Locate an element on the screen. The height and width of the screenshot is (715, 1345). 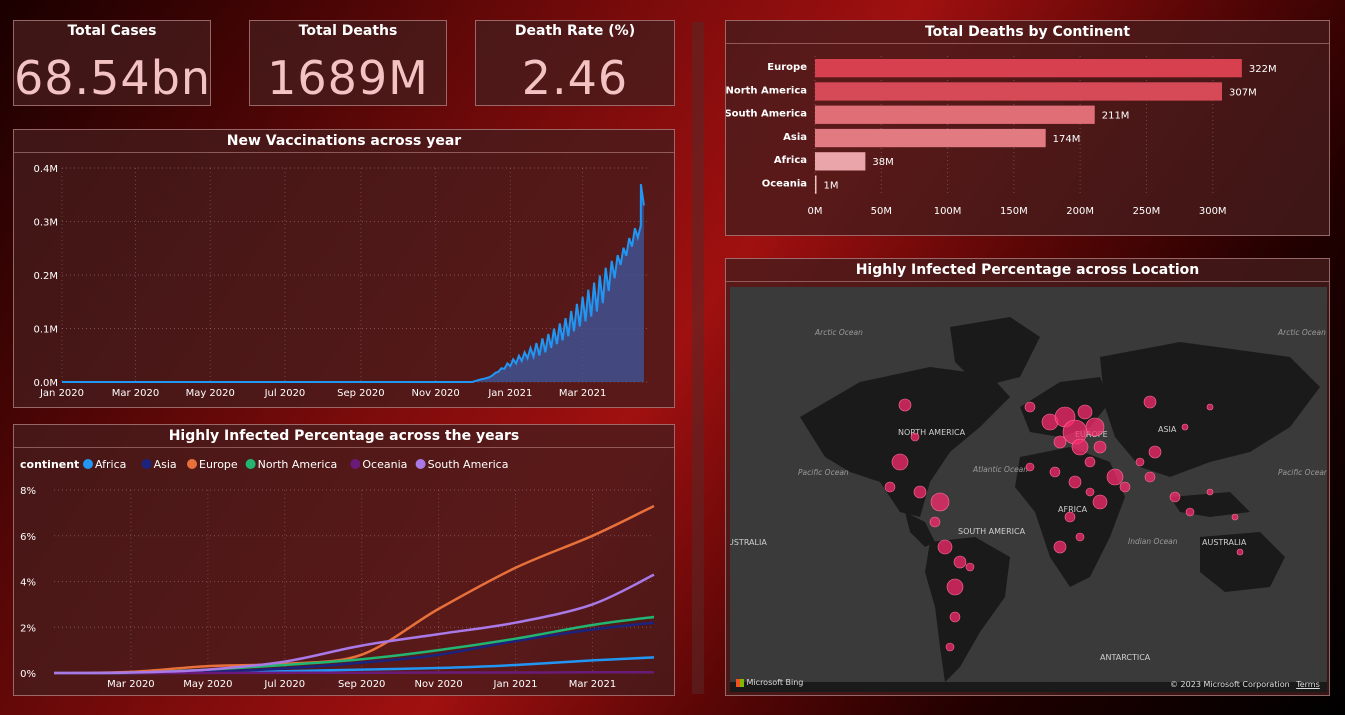
map-label: Atlantic Ocean is located at coordinates (1000, 469).